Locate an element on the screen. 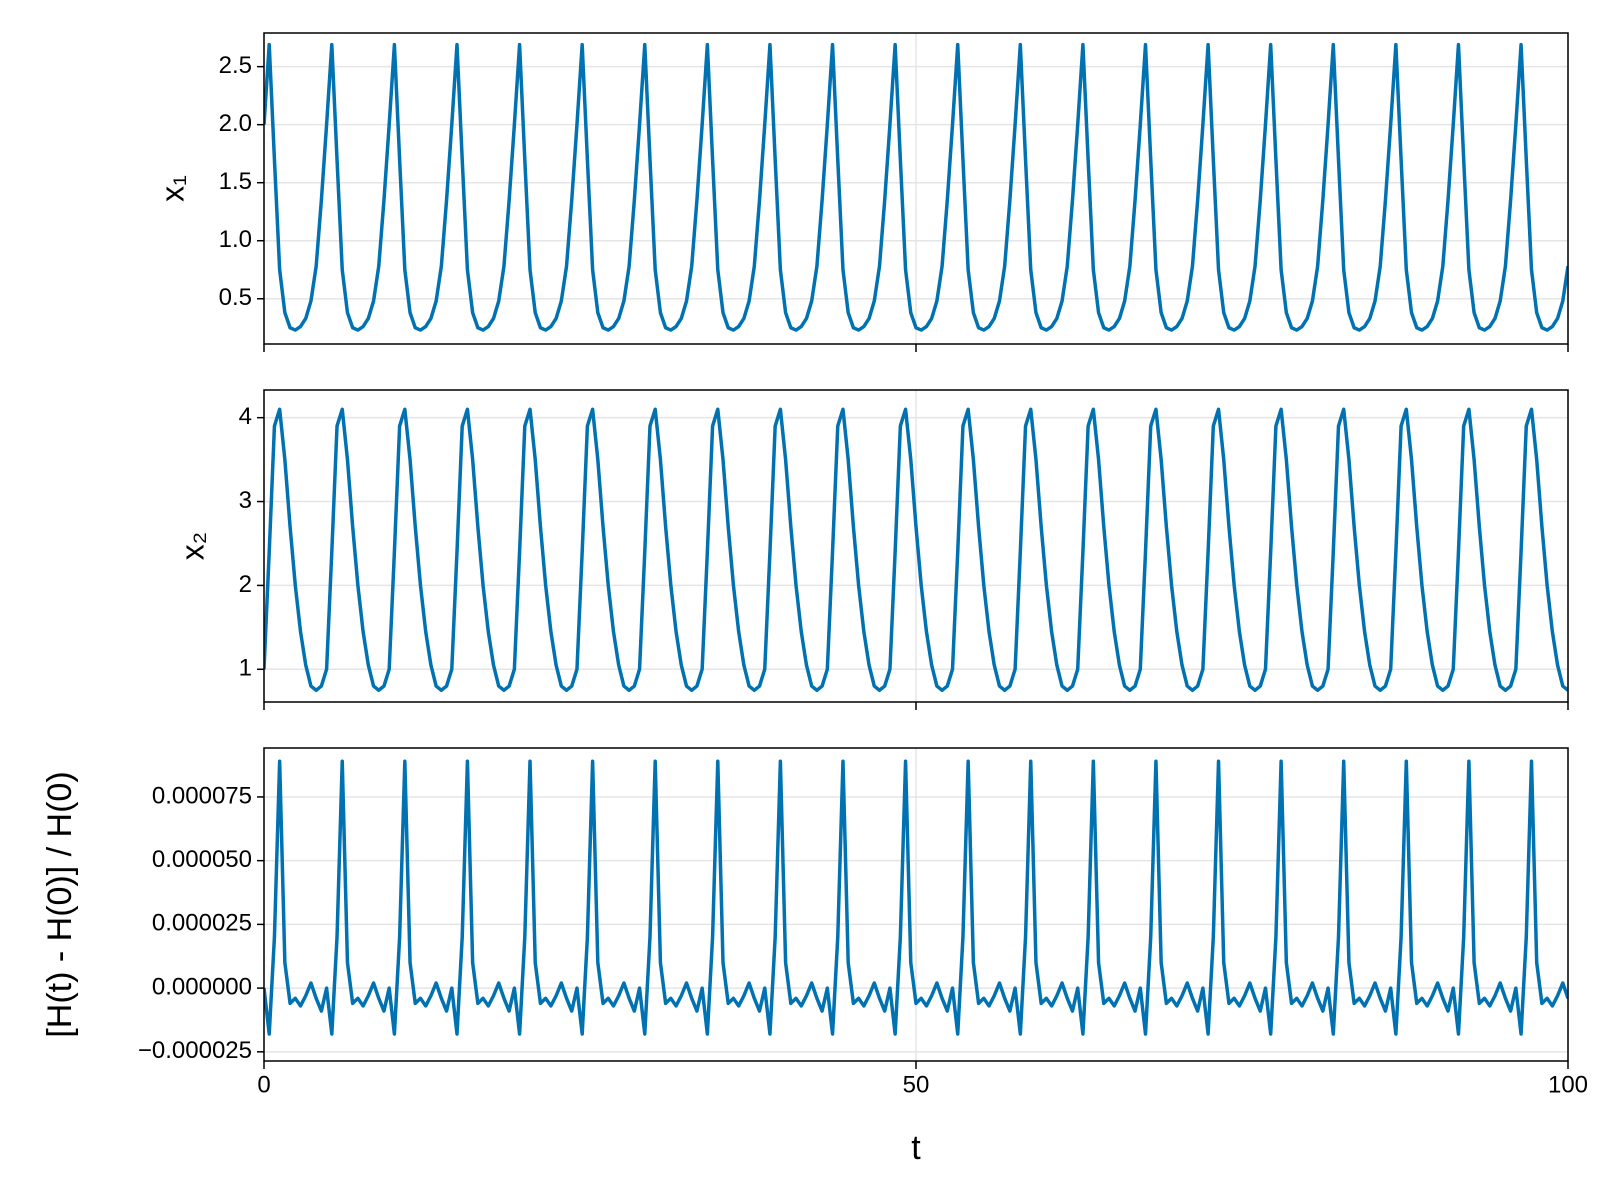  y-axis-label: [H(t) - H(0)] / H(0) is located at coordinates (60, 904).